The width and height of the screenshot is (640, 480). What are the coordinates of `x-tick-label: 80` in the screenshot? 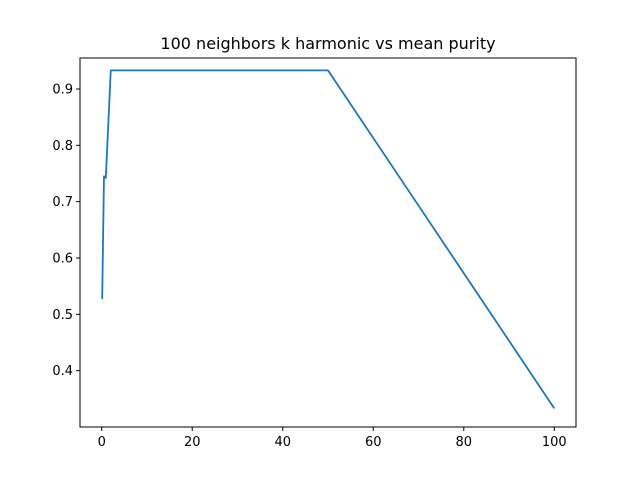 It's located at (463, 442).